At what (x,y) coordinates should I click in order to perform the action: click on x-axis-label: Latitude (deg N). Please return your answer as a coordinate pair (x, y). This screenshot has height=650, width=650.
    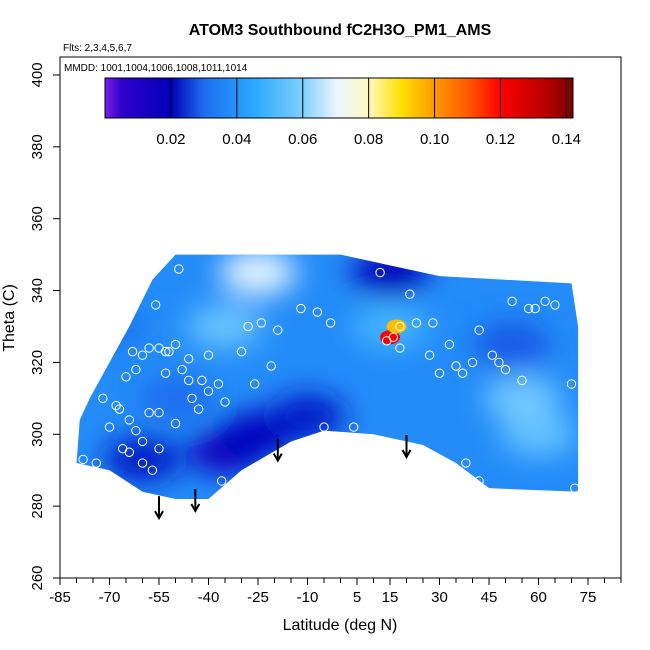
    Looking at the image, I should click on (340, 625).